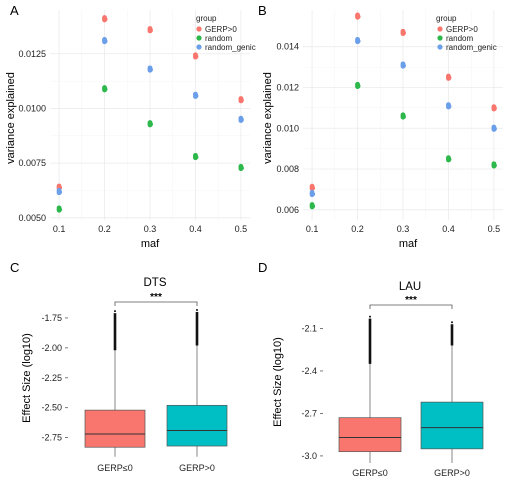 This screenshot has width=507, height=489. Describe the element at coordinates (411, 300) in the screenshot. I see `panel-d-significance-label: ***` at that location.